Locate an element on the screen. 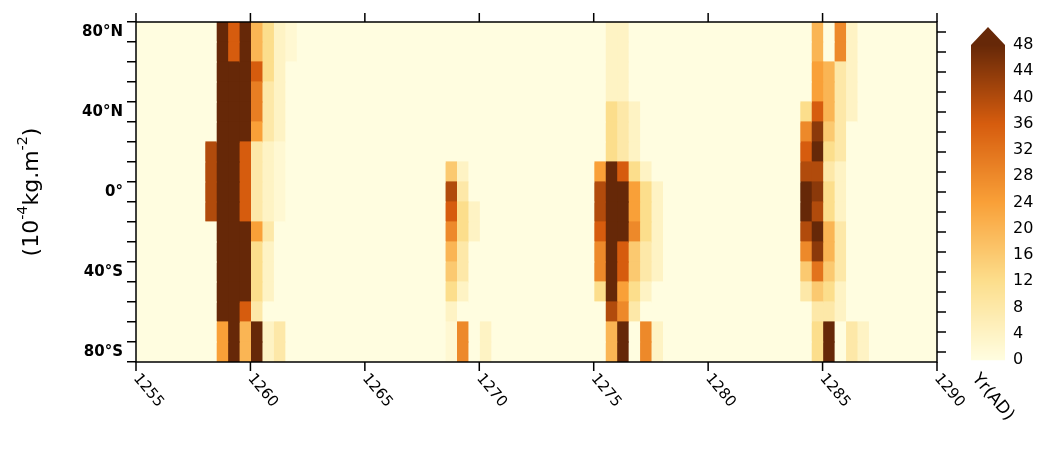 The height and width of the screenshot is (451, 1049). color-bar-label: 16 is located at coordinates (1023, 254).